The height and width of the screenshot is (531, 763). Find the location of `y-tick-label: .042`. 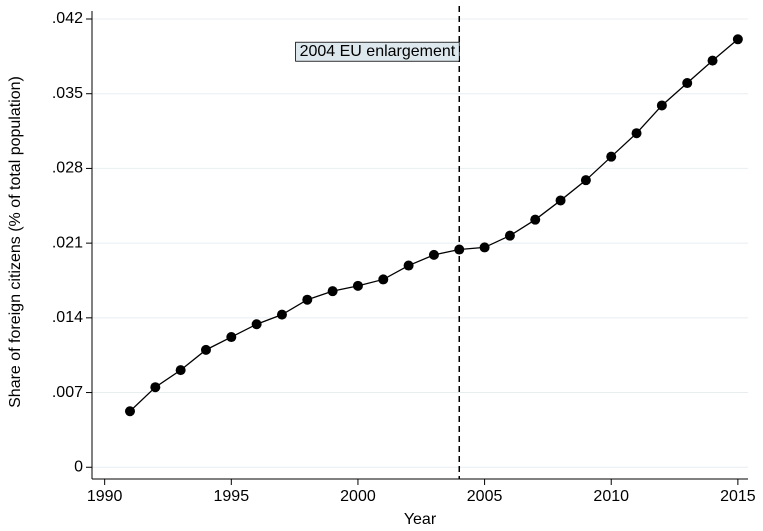

y-tick-label: .042 is located at coordinates (67, 18).